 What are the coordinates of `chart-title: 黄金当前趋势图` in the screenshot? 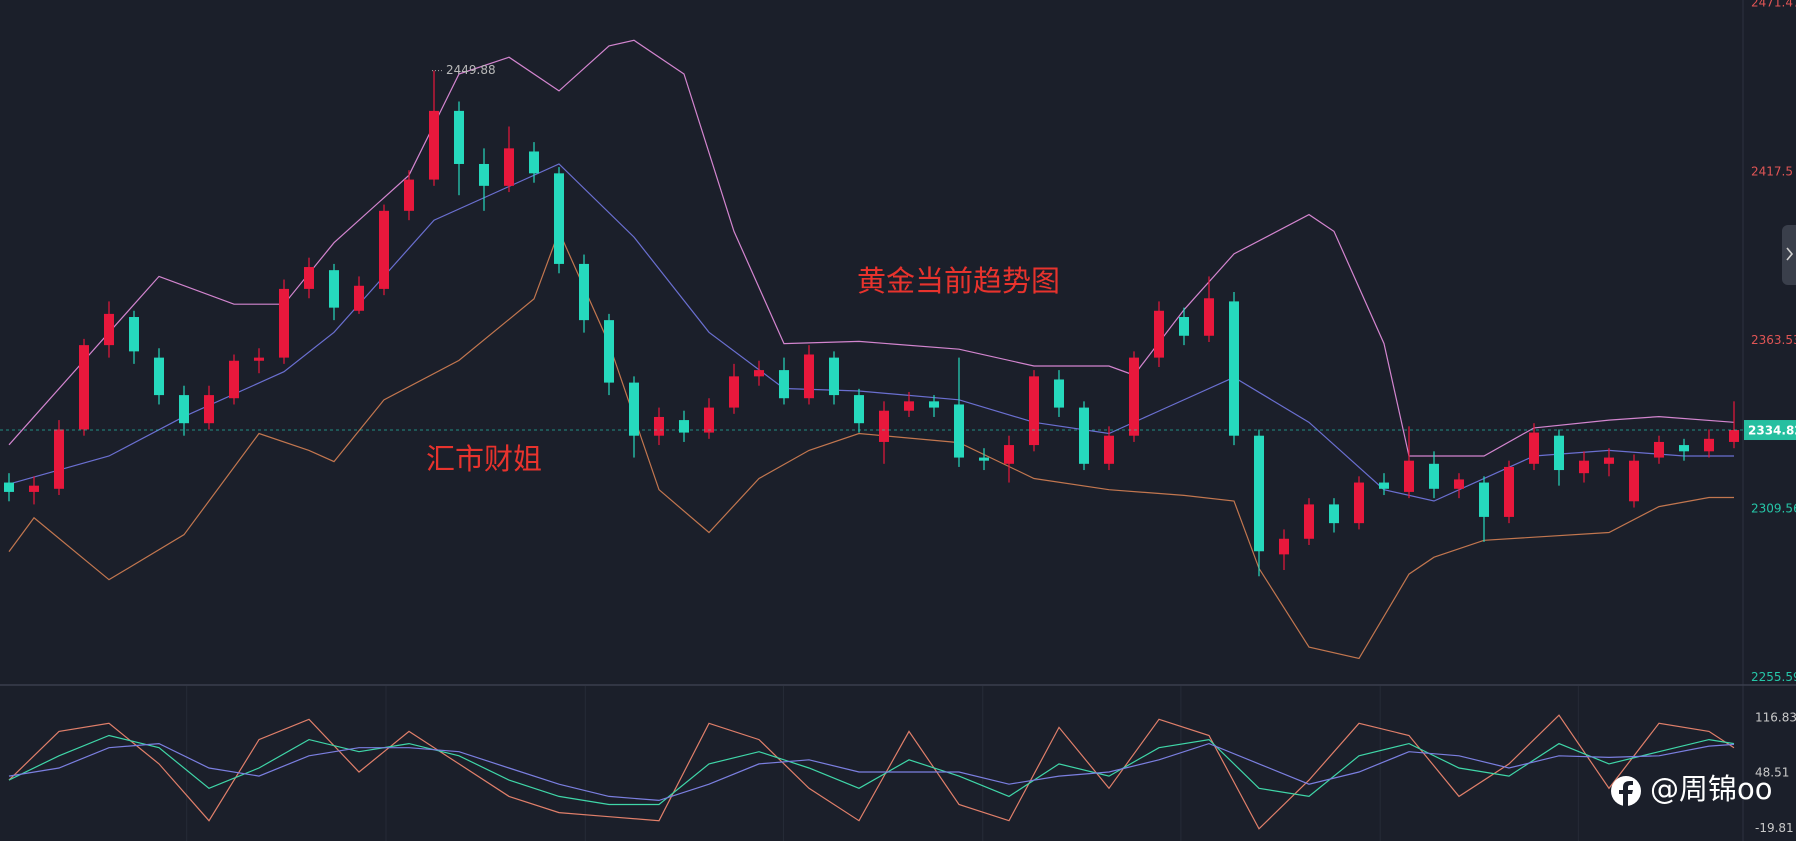 It's located at (958, 281).